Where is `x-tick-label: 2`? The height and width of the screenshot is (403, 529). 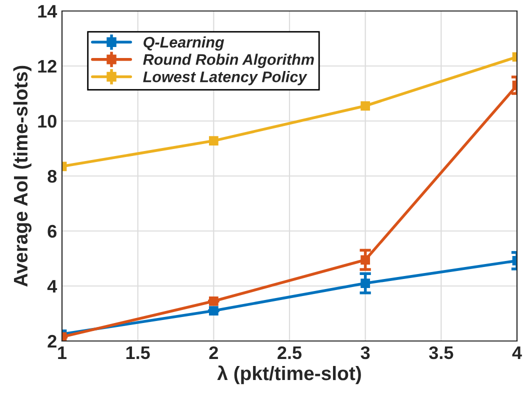
x-tick-label: 2 is located at coordinates (213, 352).